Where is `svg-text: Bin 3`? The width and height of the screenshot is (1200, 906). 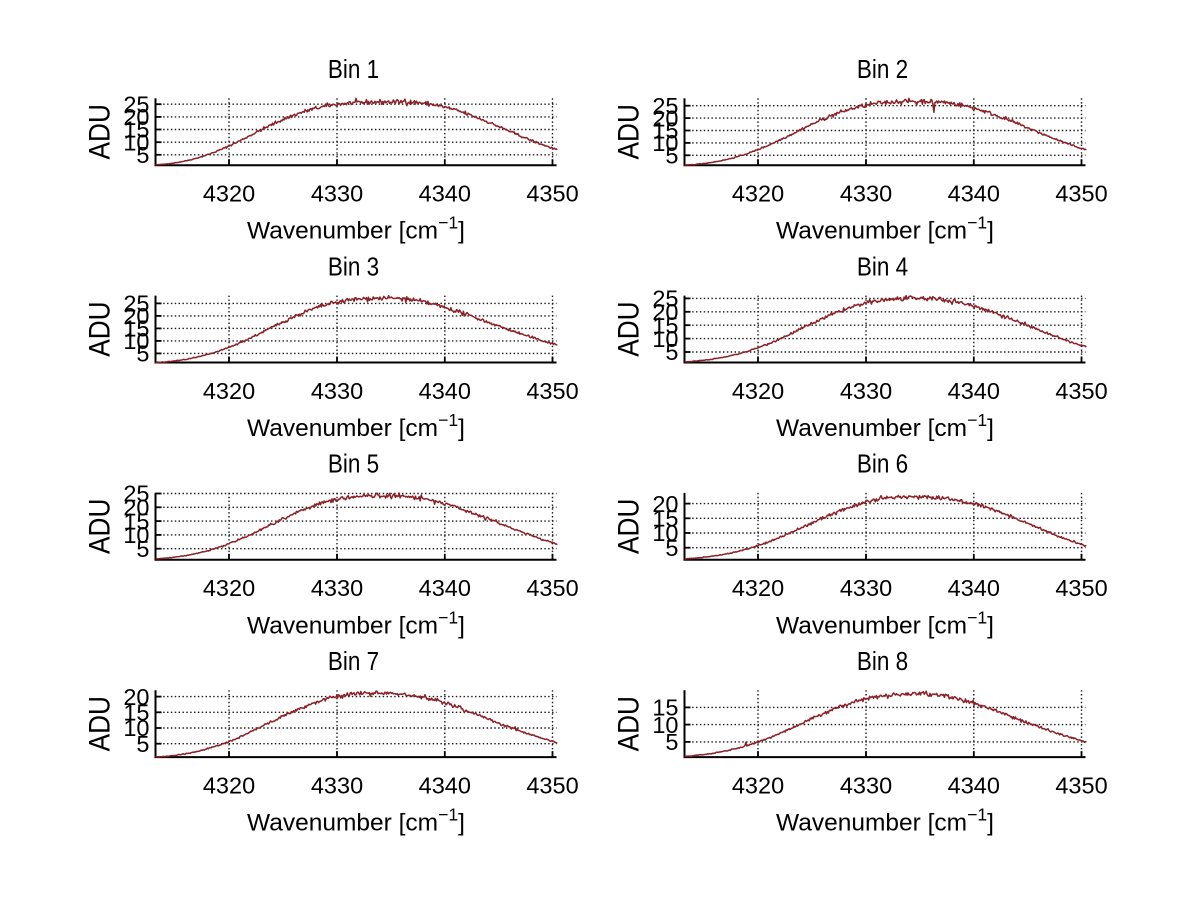
svg-text: Bin 3 is located at coordinates (353, 267).